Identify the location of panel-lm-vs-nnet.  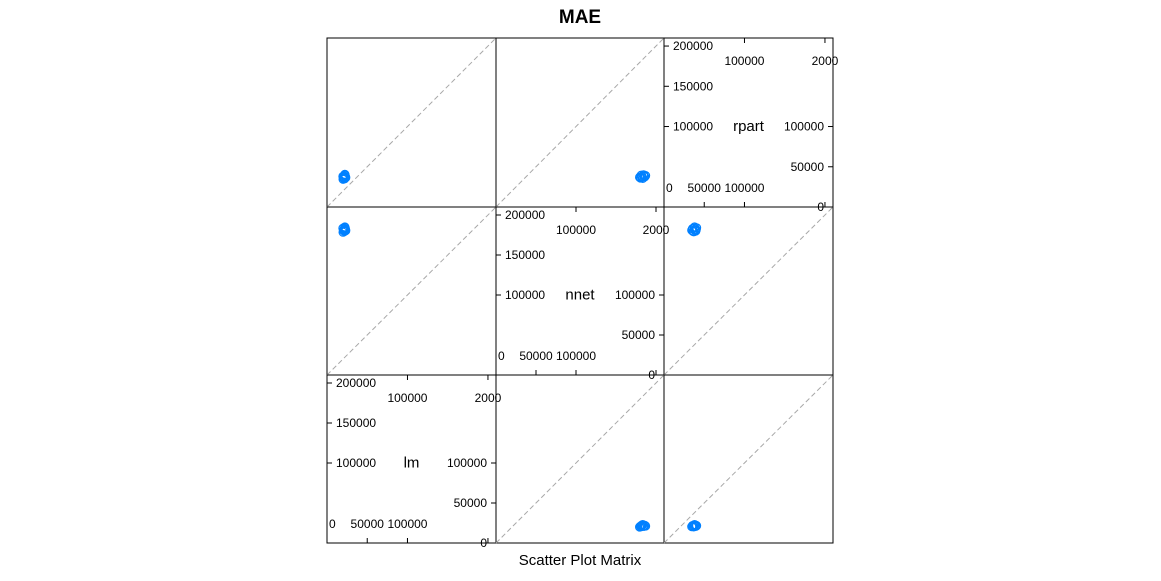
(411, 291).